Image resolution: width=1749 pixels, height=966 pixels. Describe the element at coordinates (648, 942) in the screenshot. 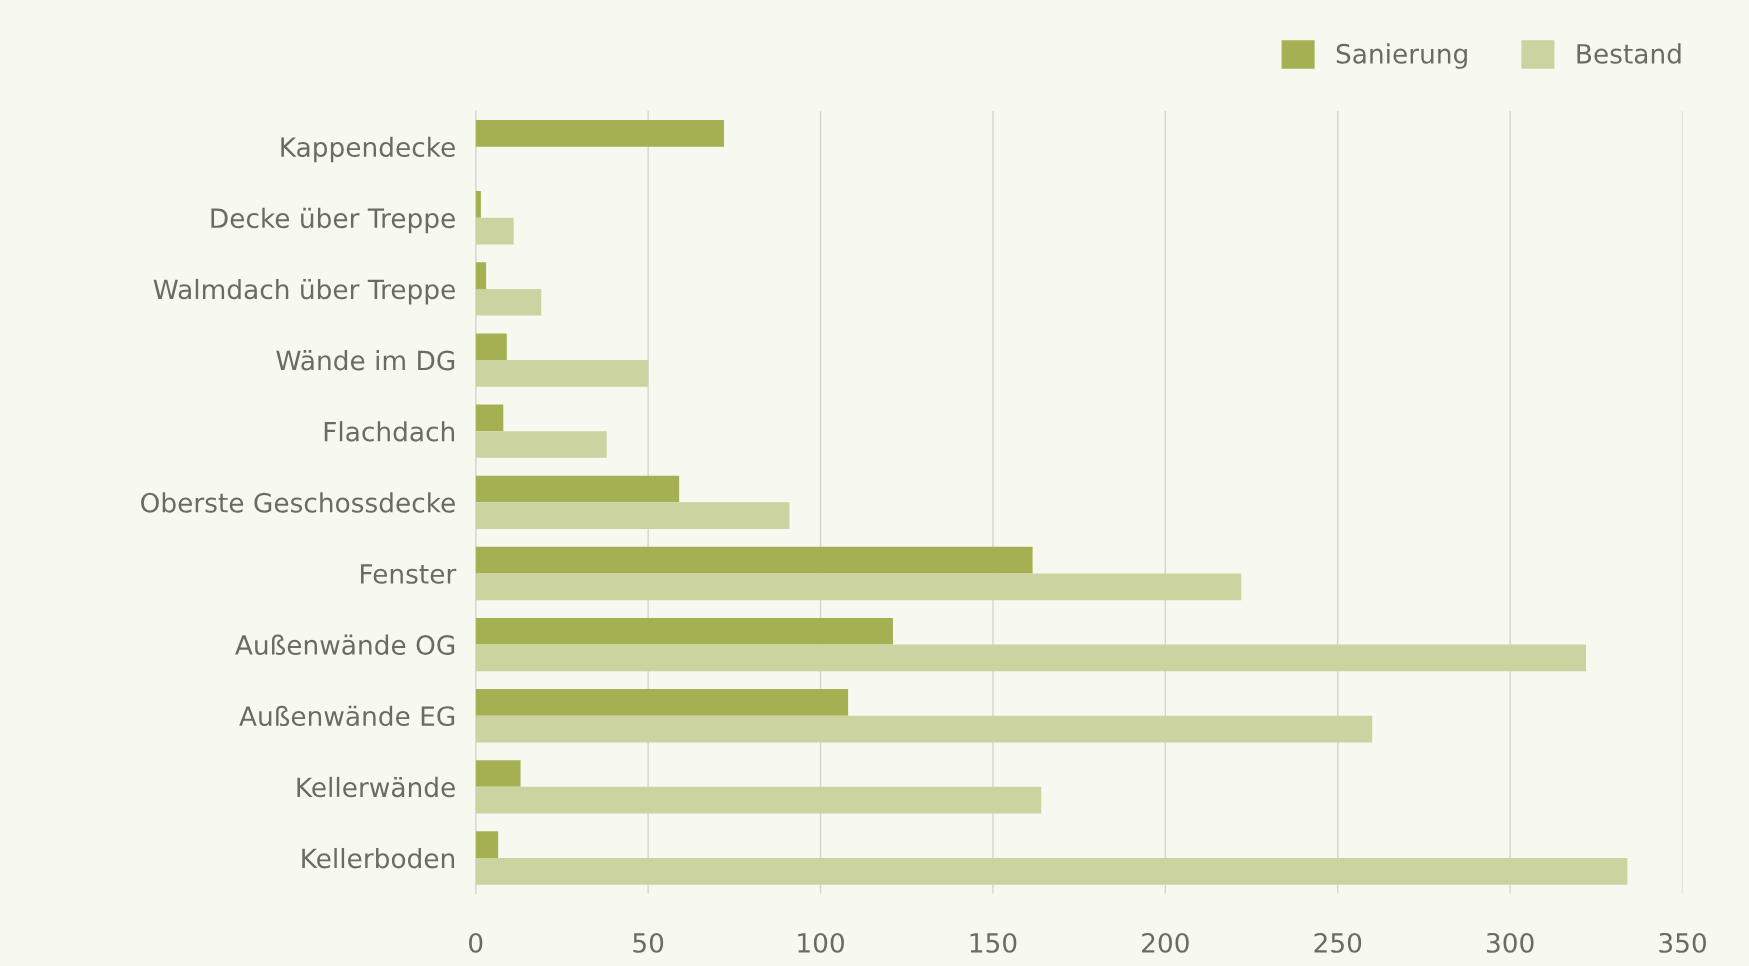

I see `x-tick-label: 50` at that location.